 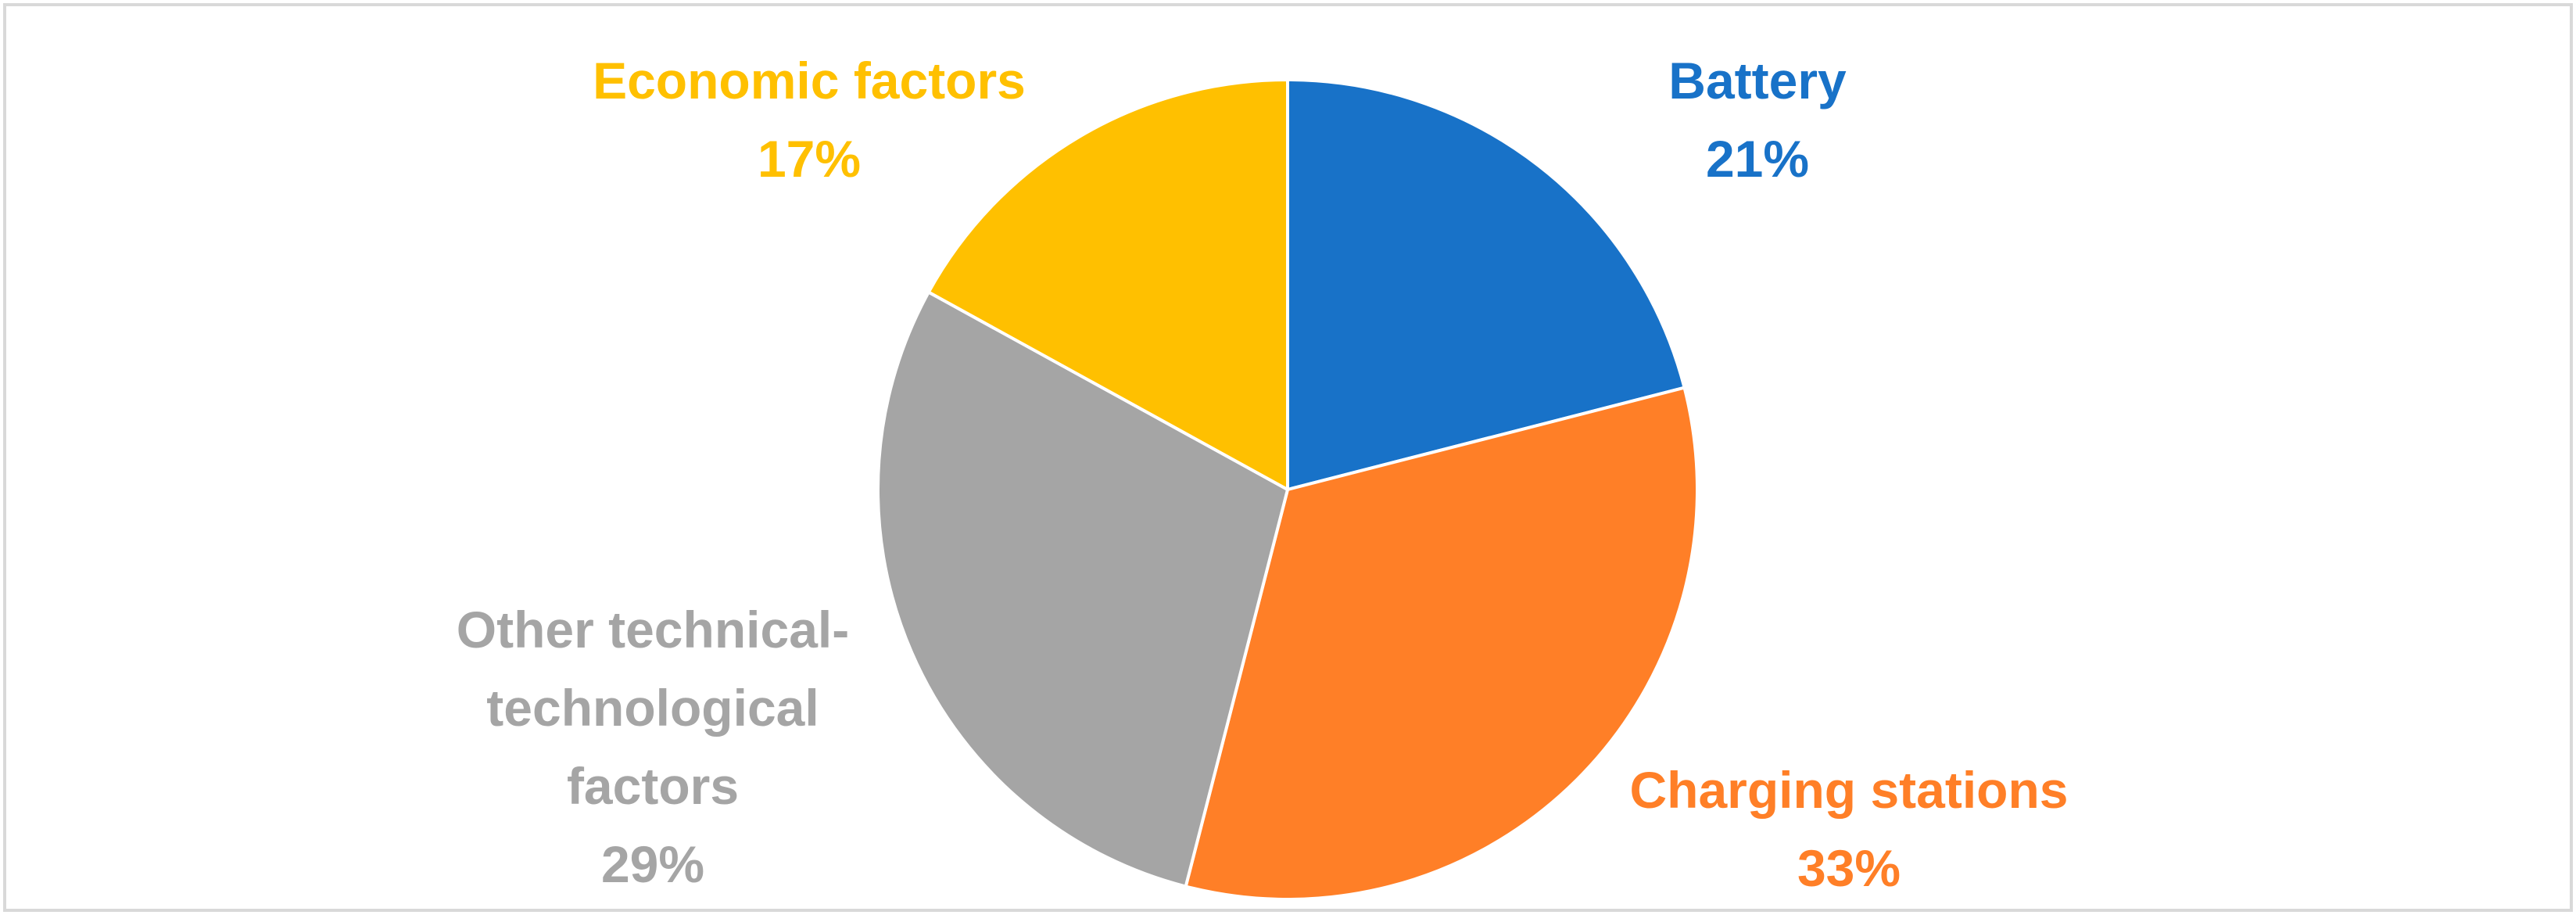 I want to click on data-label-category: Economic factors, so click(x=809, y=80).